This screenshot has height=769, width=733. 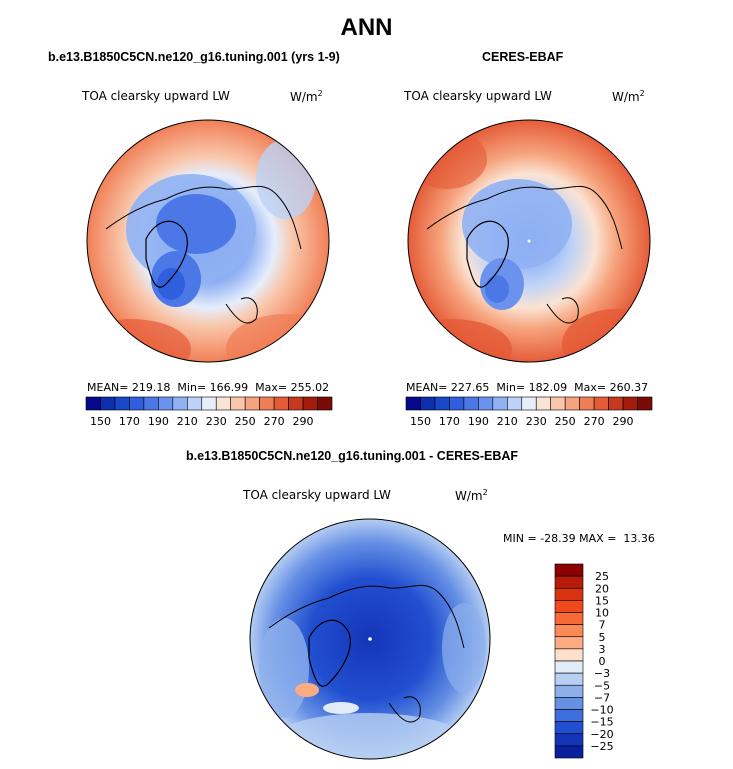 What do you see at coordinates (628, 96) in the screenshot?
I see `panel2-units-label: W/m2` at bounding box center [628, 96].